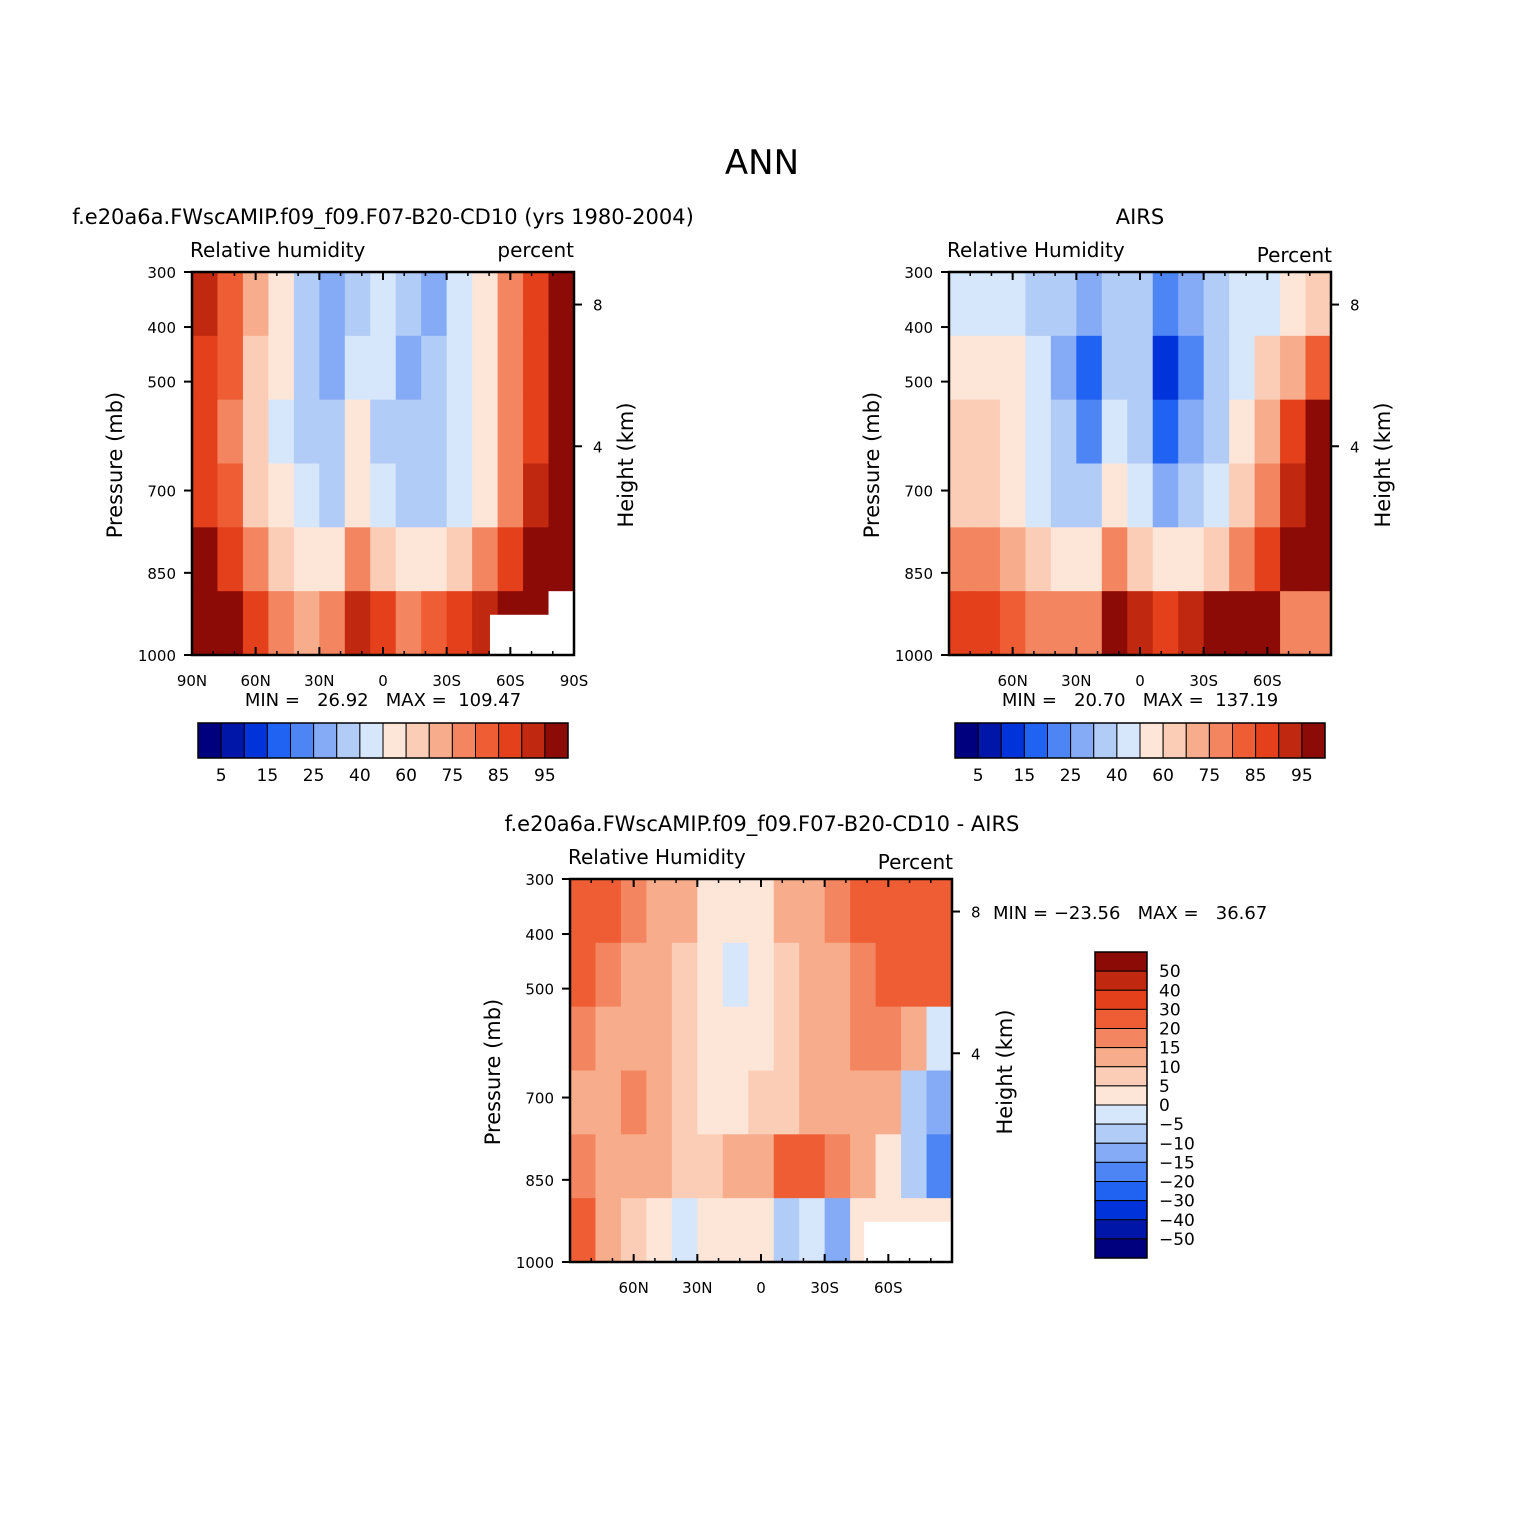 This screenshot has width=1524, height=1524. Describe the element at coordinates (1005, 1071) in the screenshot. I see `y2-axis-label-diff: Height (km)` at that location.